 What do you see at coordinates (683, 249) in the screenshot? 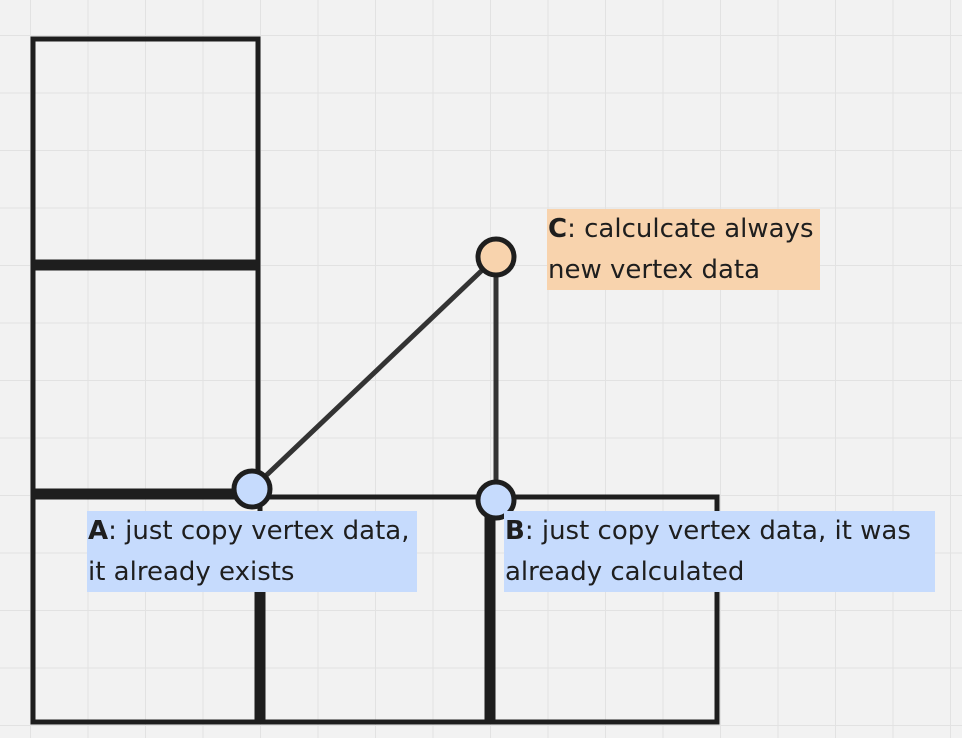
I see `sticky-note-c: C: calculcate always new vertex data` at bounding box center [683, 249].